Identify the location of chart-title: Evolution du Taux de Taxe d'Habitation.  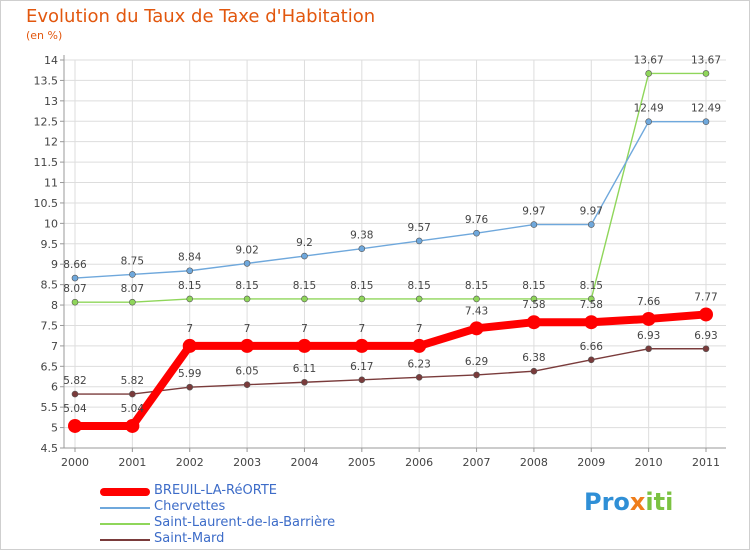
(201, 16).